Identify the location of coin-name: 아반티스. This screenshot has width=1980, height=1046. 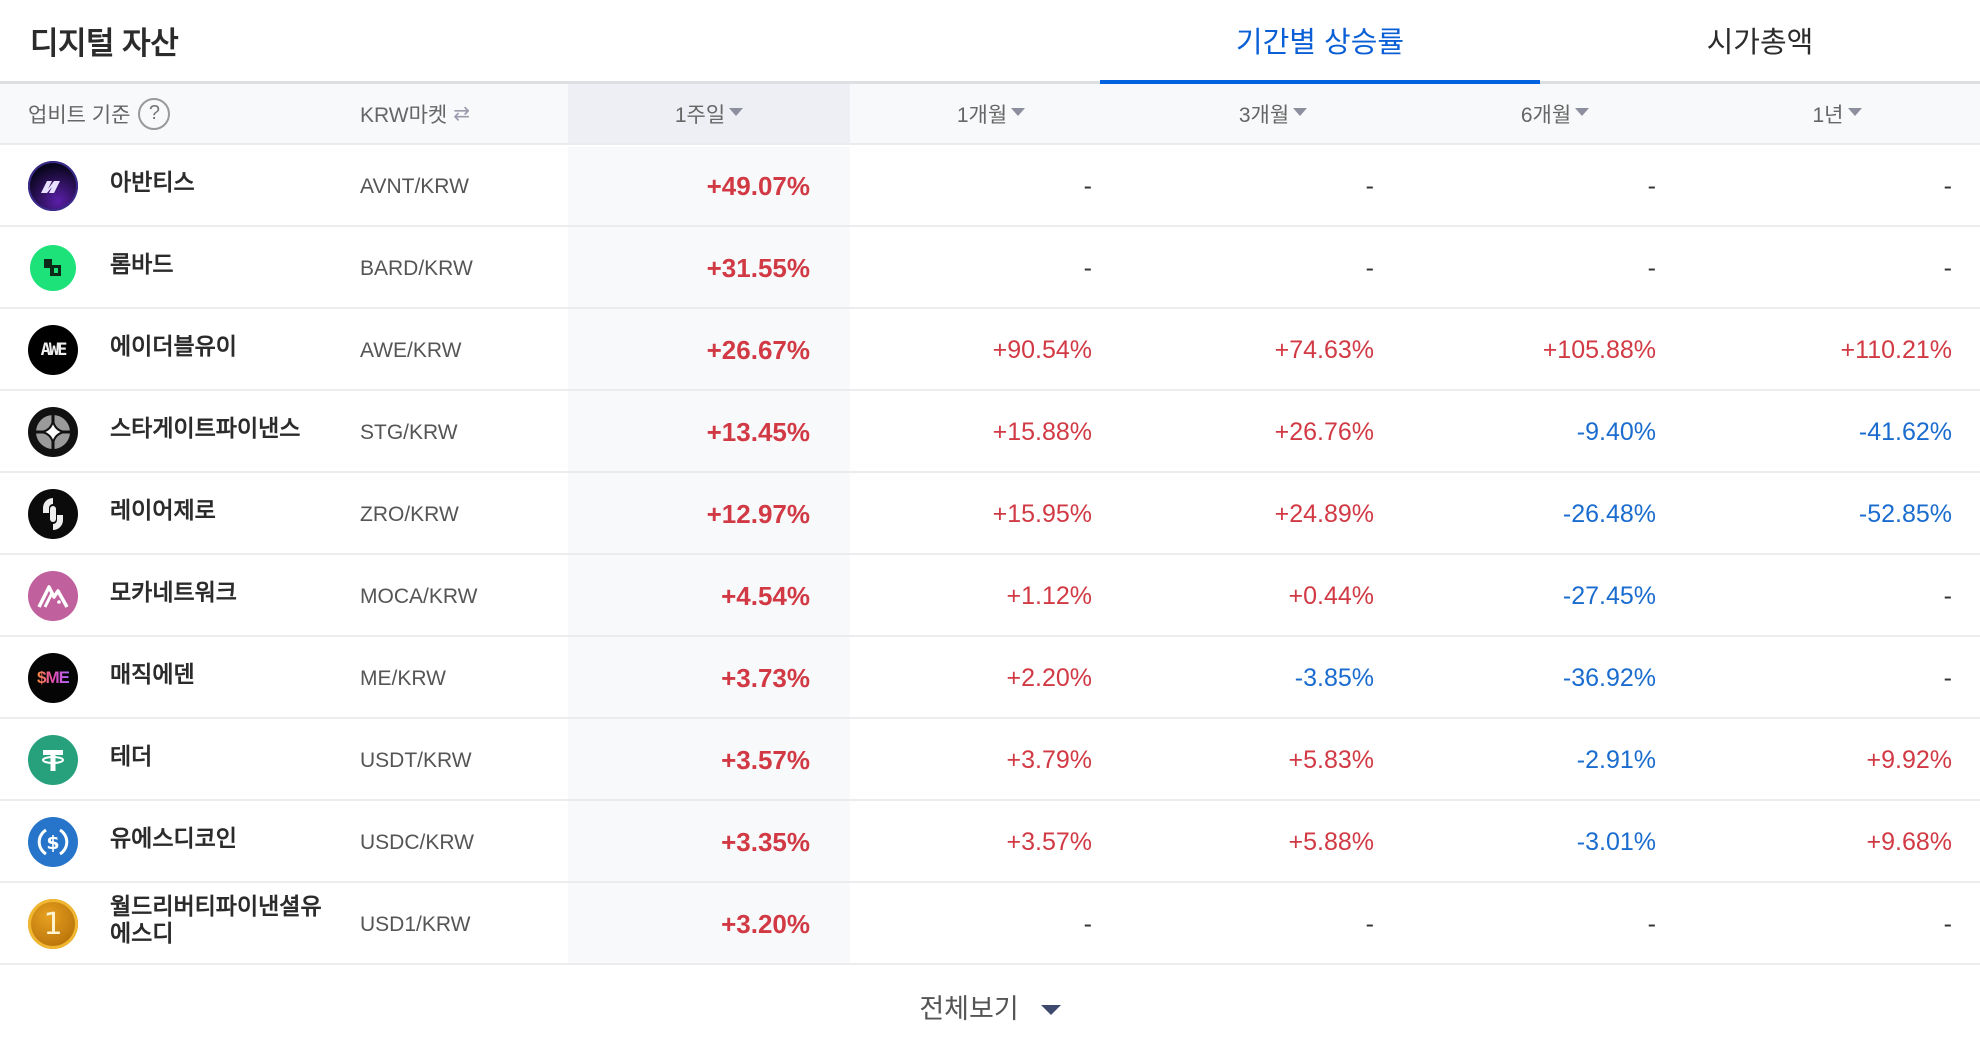
(152, 181).